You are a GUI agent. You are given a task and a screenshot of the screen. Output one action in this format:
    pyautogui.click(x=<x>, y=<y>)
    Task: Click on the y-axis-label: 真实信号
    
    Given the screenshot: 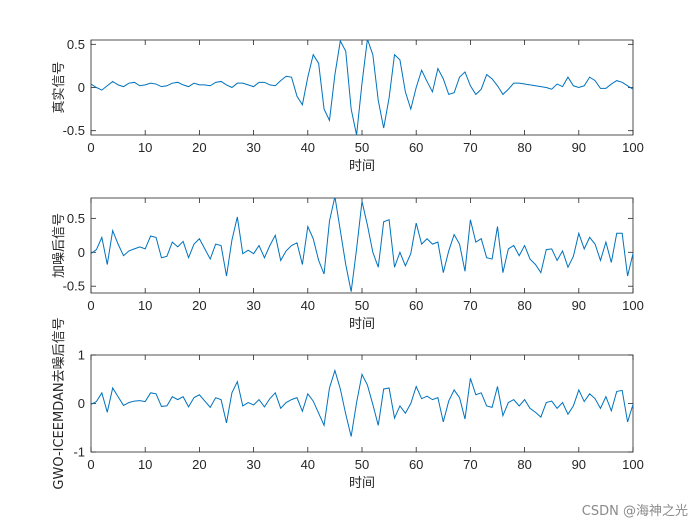 What is the action you would take?
    pyautogui.click(x=59, y=87)
    